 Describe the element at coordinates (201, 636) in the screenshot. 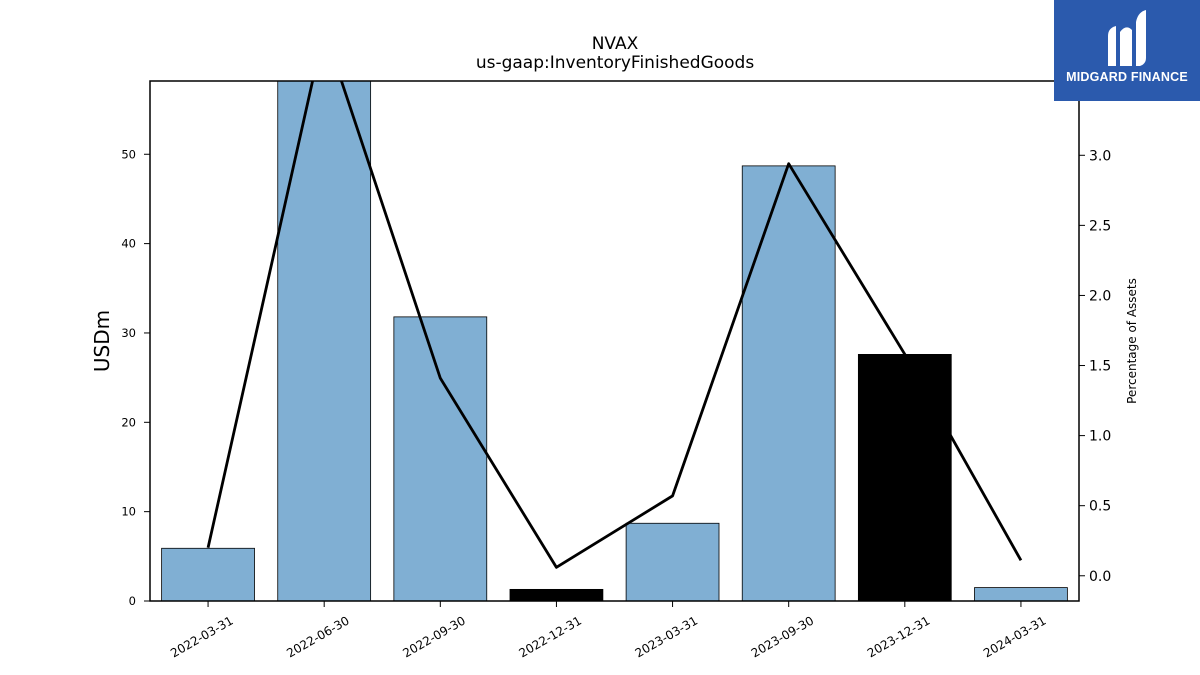

I see `x-tick-label: 2022-03-31` at that location.